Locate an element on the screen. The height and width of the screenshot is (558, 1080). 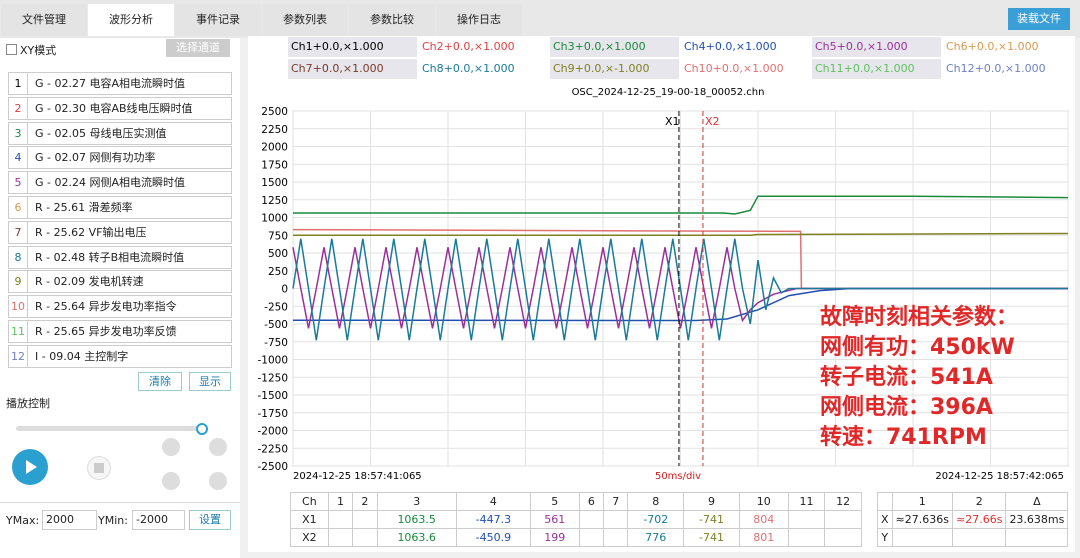
header-cell: 4 is located at coordinates (493, 501).